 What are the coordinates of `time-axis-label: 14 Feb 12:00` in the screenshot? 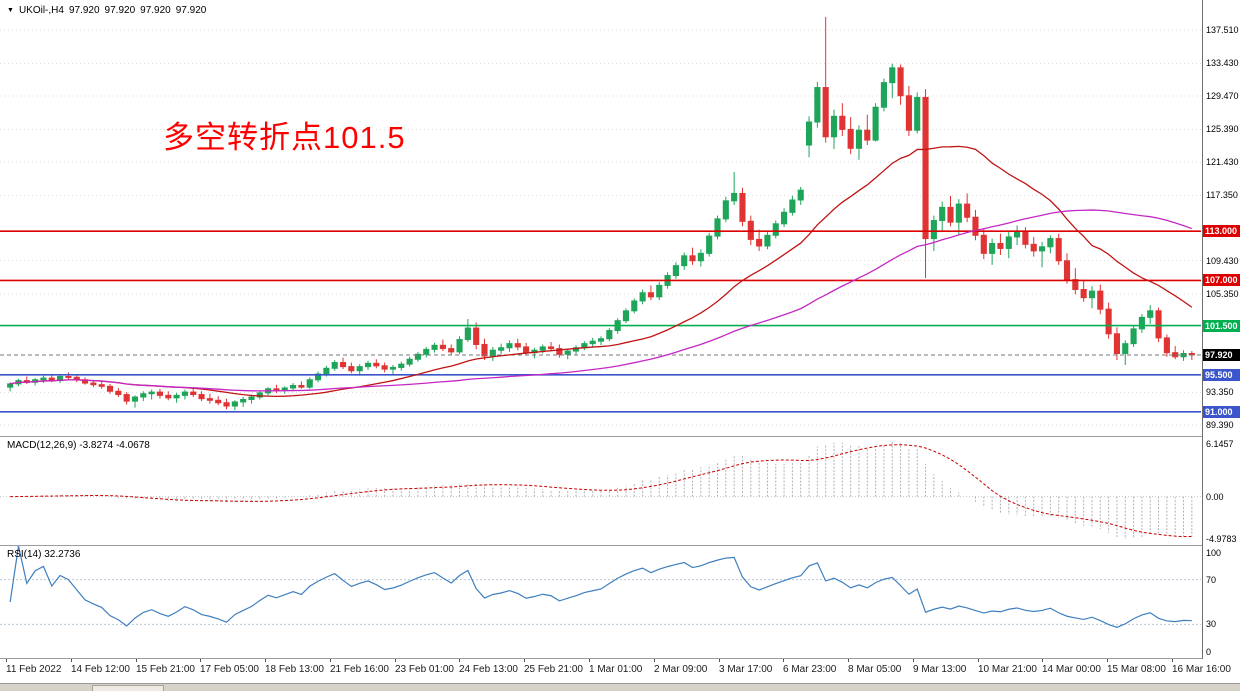 It's located at (100, 669).